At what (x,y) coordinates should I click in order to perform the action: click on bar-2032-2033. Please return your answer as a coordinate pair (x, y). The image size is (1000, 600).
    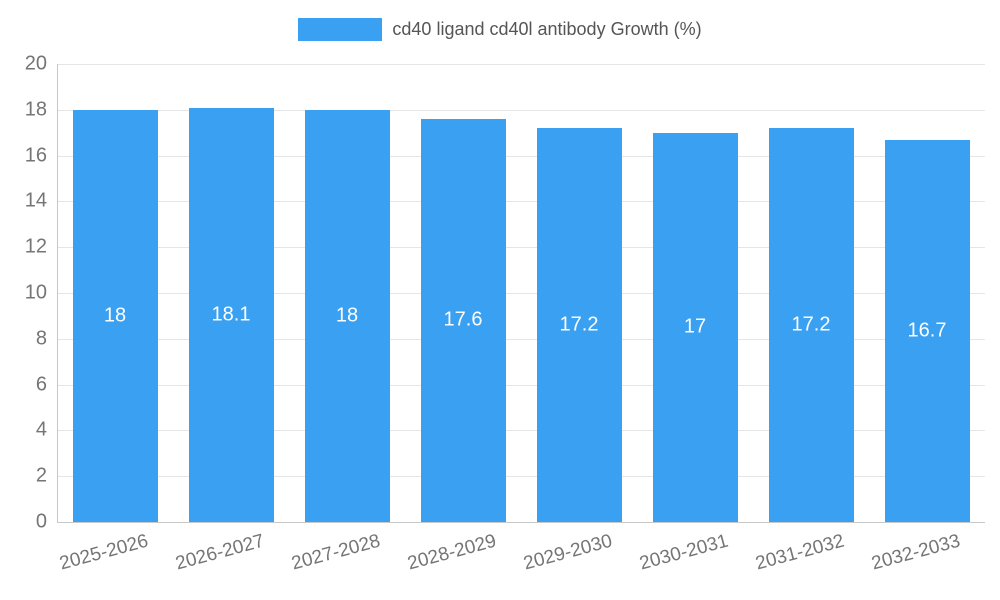
    Looking at the image, I should click on (927, 330).